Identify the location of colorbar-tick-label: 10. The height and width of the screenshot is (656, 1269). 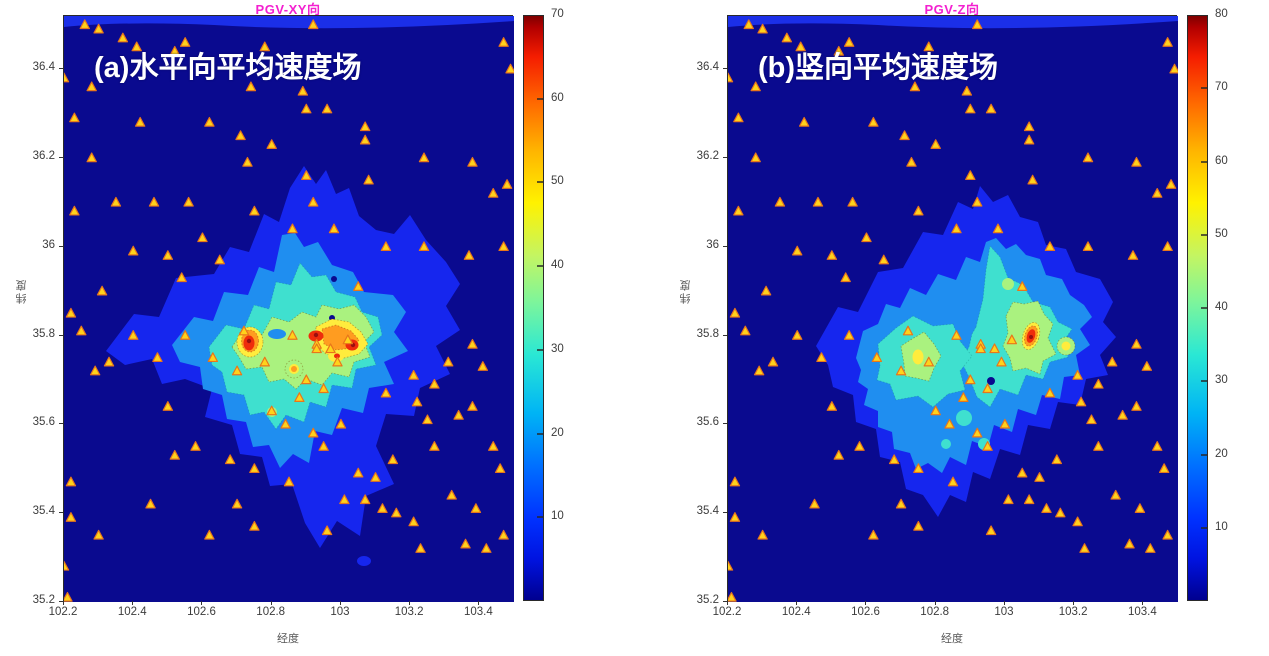
(1221, 526).